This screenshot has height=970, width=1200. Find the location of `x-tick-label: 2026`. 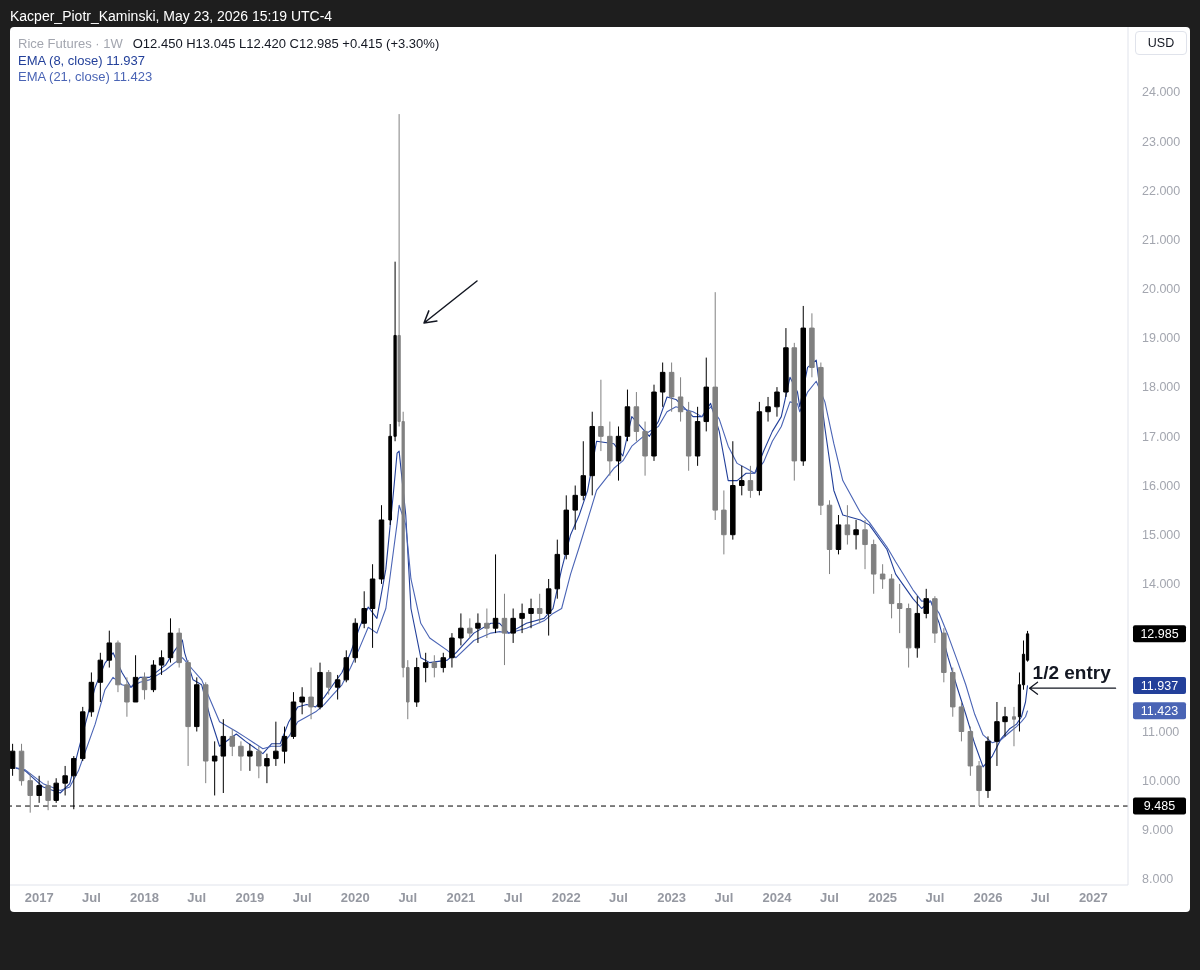

x-tick-label: 2026 is located at coordinates (988, 898).